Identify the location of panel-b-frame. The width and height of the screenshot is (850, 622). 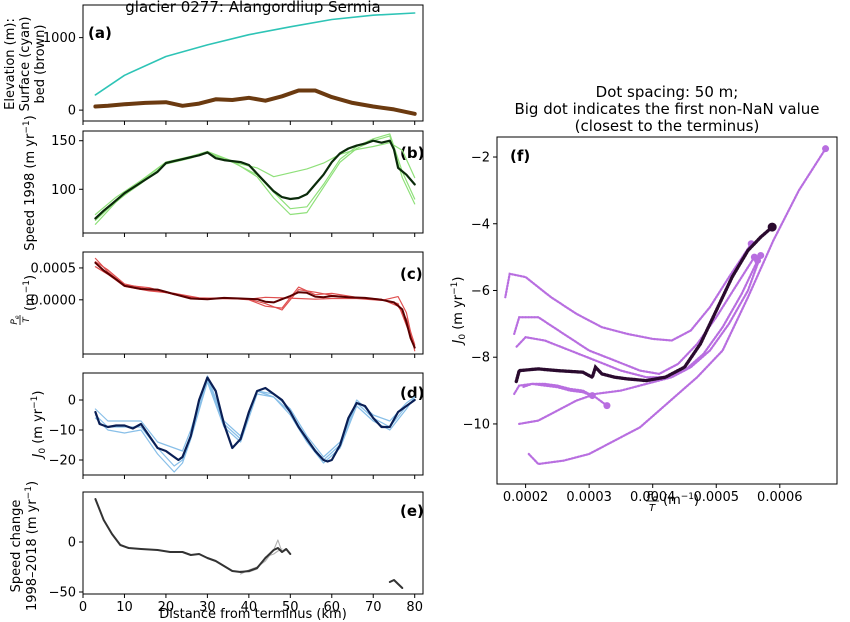
(253, 182).